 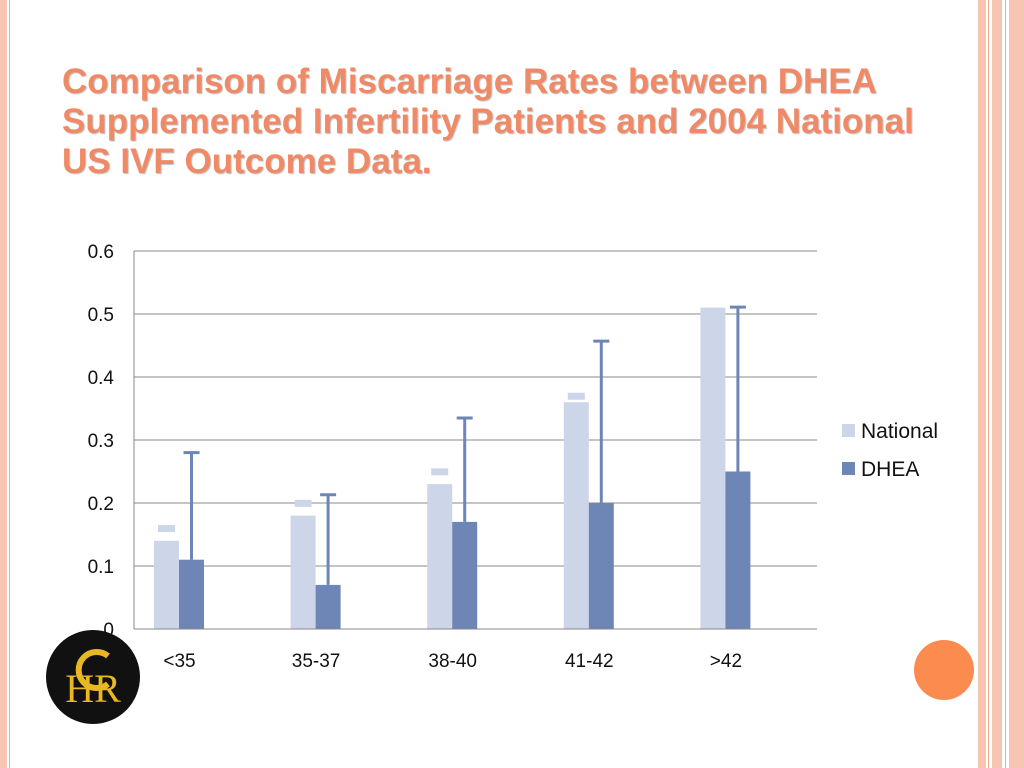 What do you see at coordinates (93, 688) in the screenshot?
I see `svg-text: HR` at bounding box center [93, 688].